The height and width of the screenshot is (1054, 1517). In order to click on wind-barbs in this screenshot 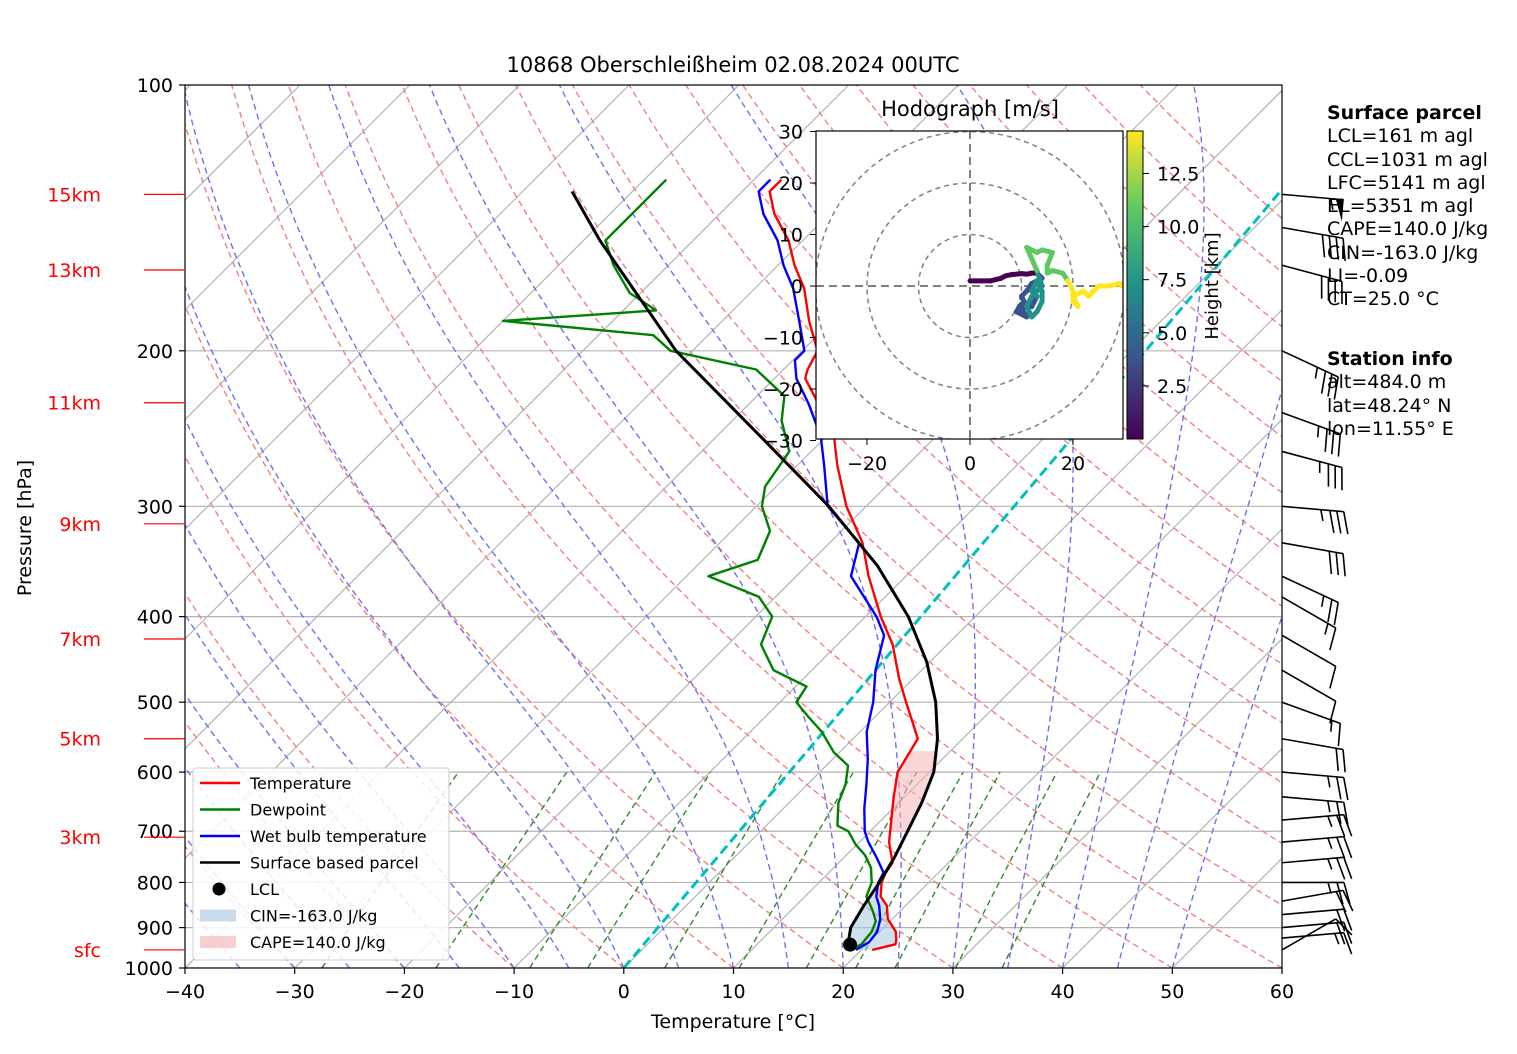, I will do `click(1317, 574)`.